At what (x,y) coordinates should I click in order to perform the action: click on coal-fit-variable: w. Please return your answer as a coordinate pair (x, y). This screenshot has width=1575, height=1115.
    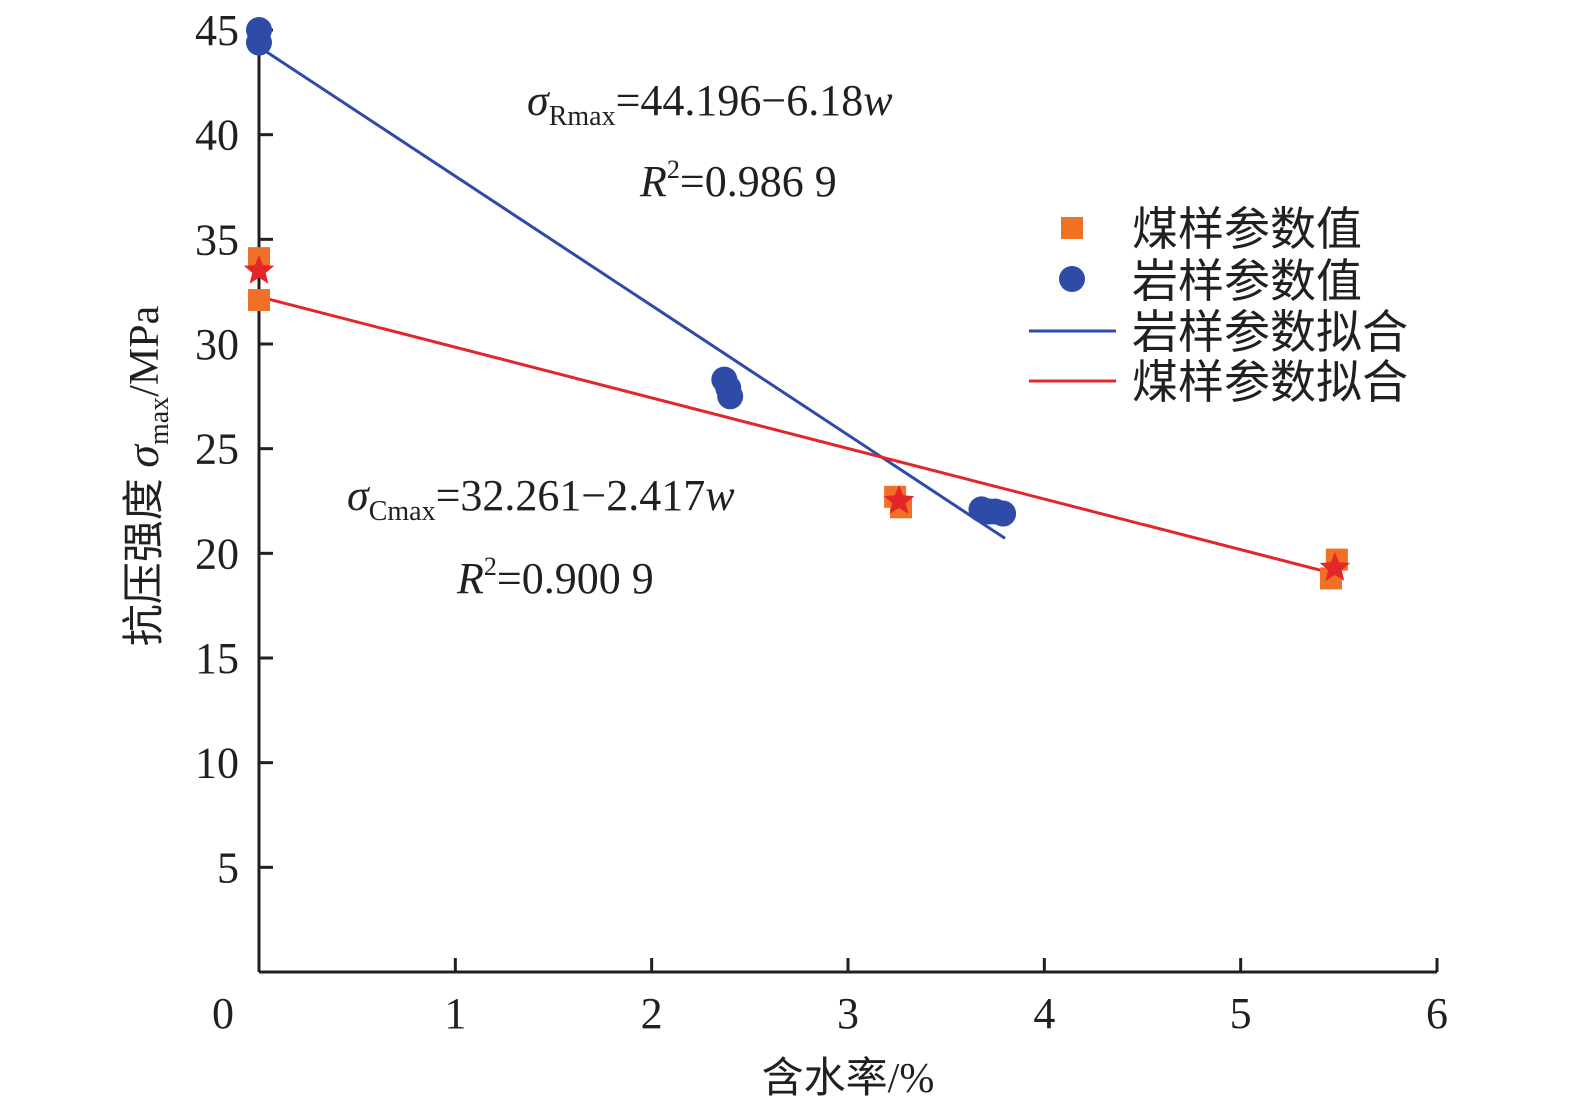
    Looking at the image, I should click on (720, 495).